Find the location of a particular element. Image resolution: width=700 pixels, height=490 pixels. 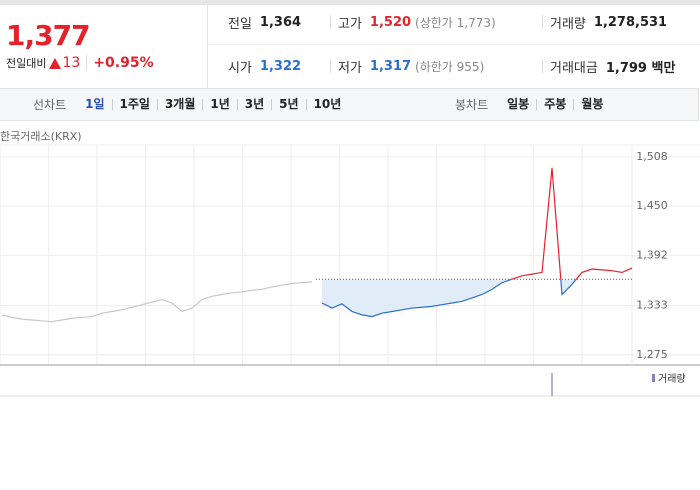

change-value: 13 is located at coordinates (71, 63).